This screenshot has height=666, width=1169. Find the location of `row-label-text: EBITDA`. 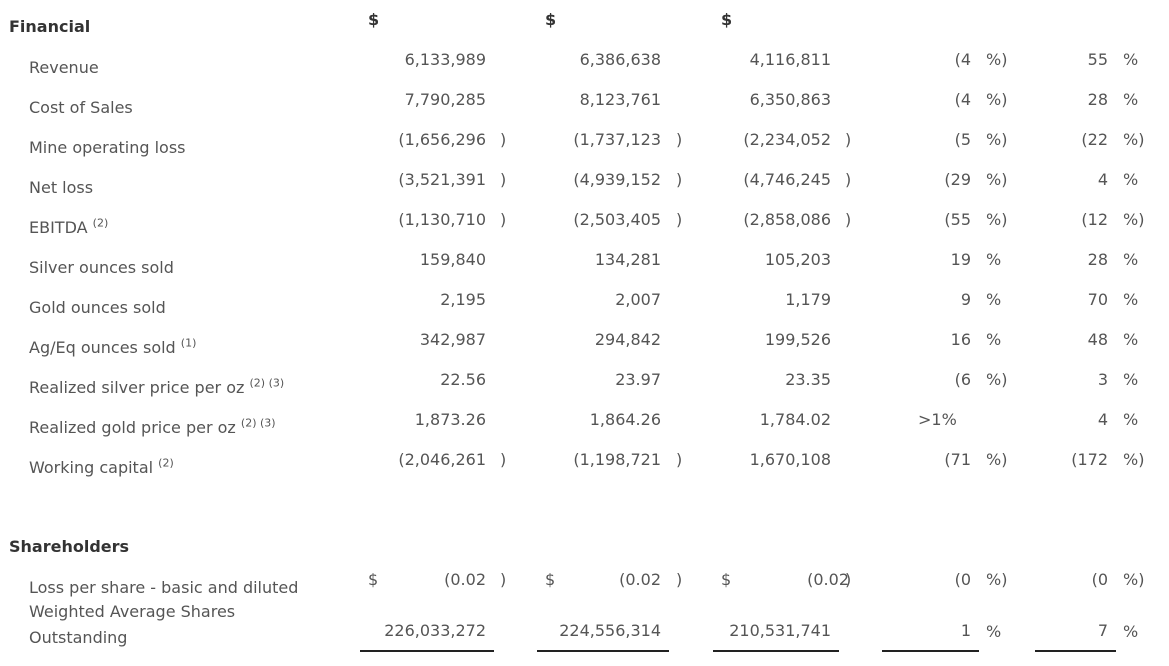

row-label-text: EBITDA is located at coordinates (58, 227).